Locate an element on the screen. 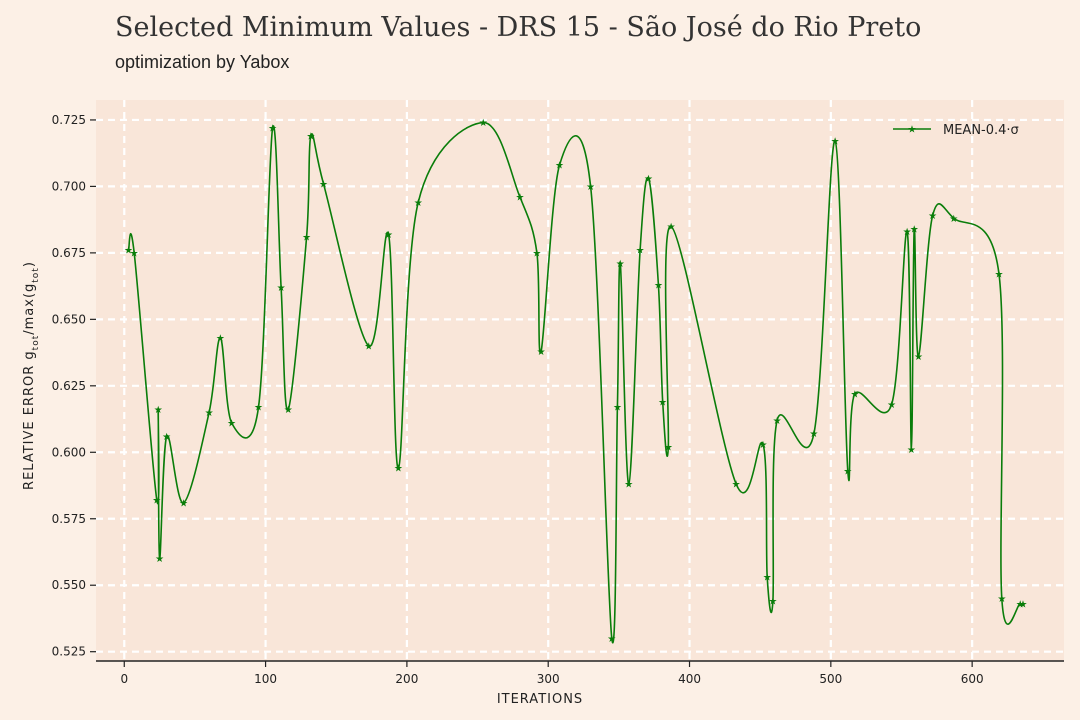 The width and height of the screenshot is (1080, 720). x-tick-label: 400 is located at coordinates (689, 679).